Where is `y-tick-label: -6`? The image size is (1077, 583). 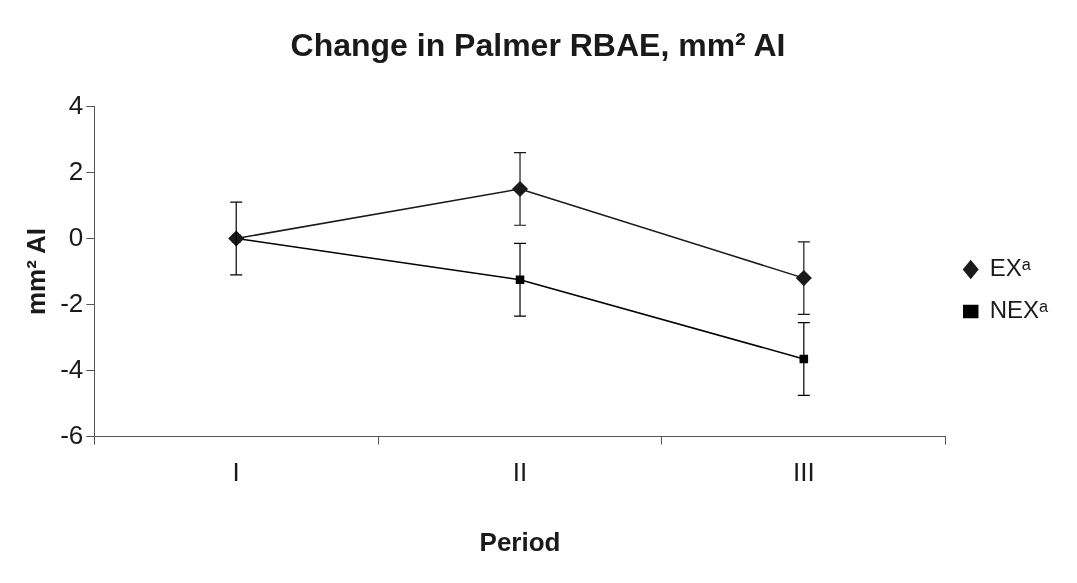
y-tick-label: -6 is located at coordinates (72, 434).